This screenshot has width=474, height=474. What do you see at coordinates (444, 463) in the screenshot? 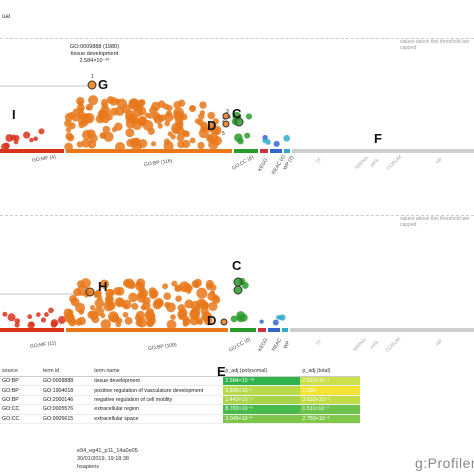
I see `gprofiler-logo: g:Profiler` at bounding box center [444, 463].